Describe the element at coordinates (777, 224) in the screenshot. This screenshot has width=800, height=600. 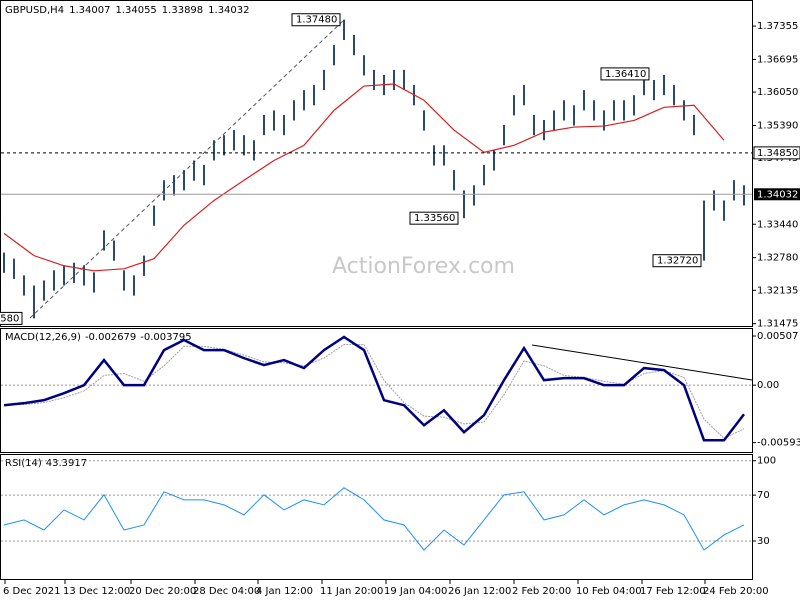
I see `y-tick-label: 1.33440` at that location.